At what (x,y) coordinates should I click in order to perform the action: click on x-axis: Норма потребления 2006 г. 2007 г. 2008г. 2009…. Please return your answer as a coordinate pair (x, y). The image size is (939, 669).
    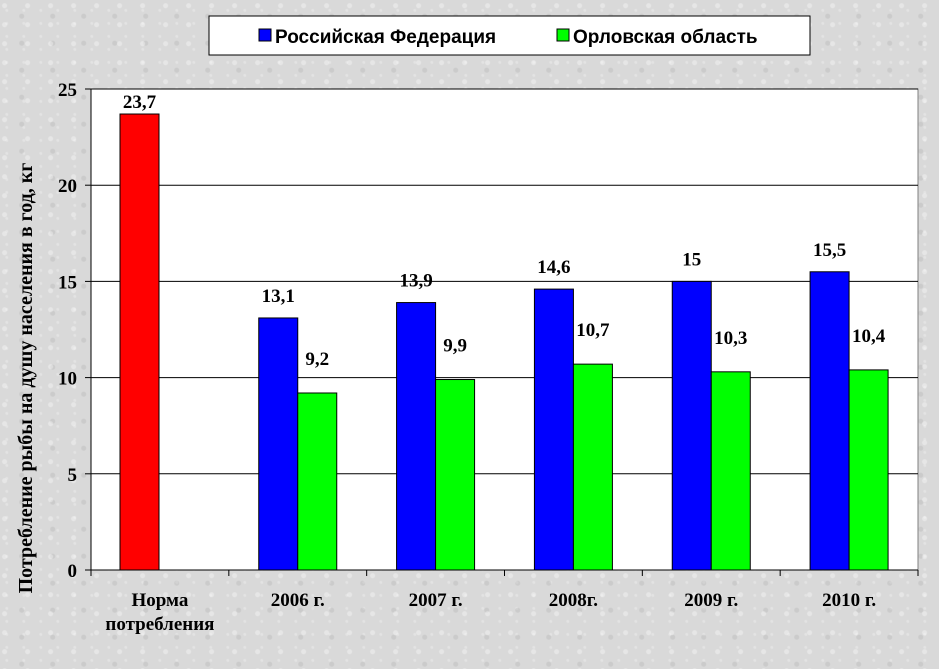
    Looking at the image, I should click on (504, 602).